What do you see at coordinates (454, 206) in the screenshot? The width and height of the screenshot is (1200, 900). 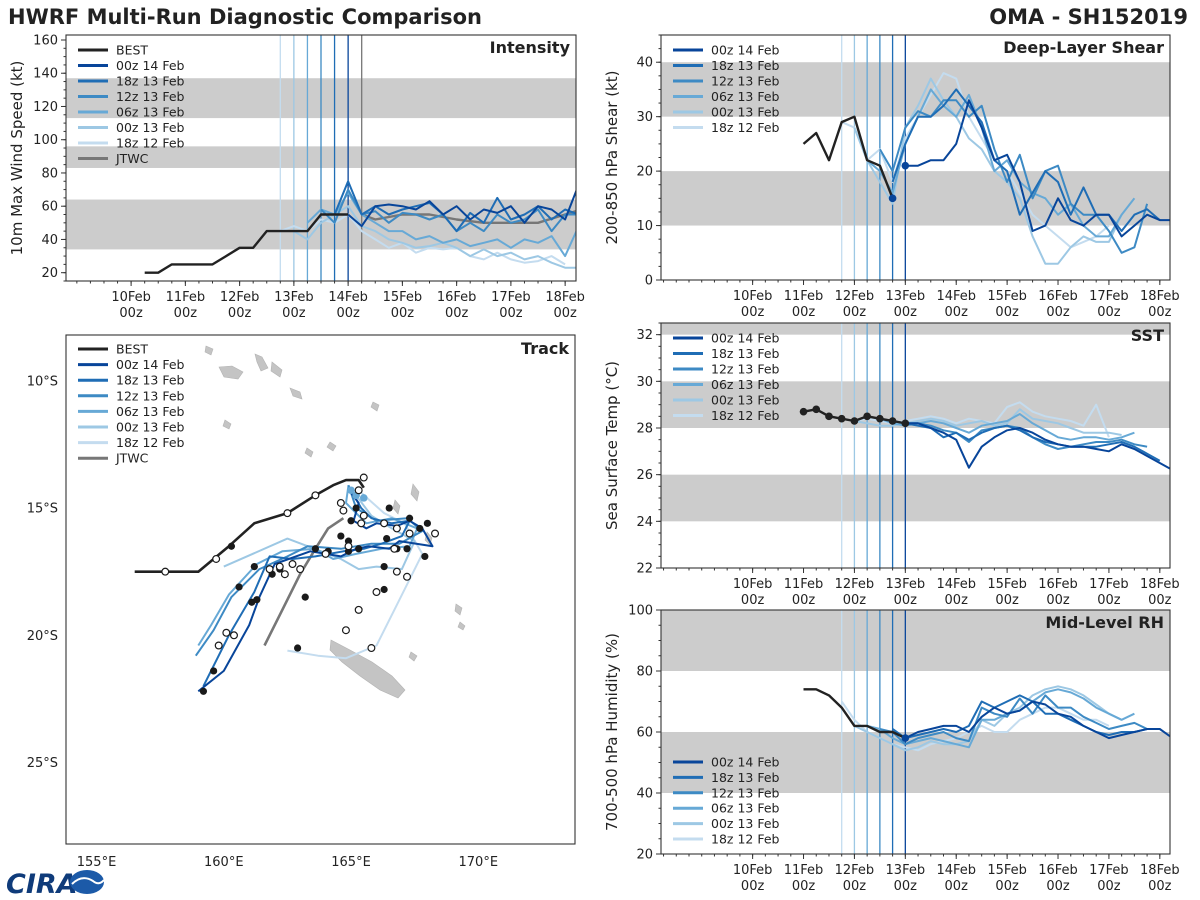 I see `series-18z-13-feb` at bounding box center [454, 206].